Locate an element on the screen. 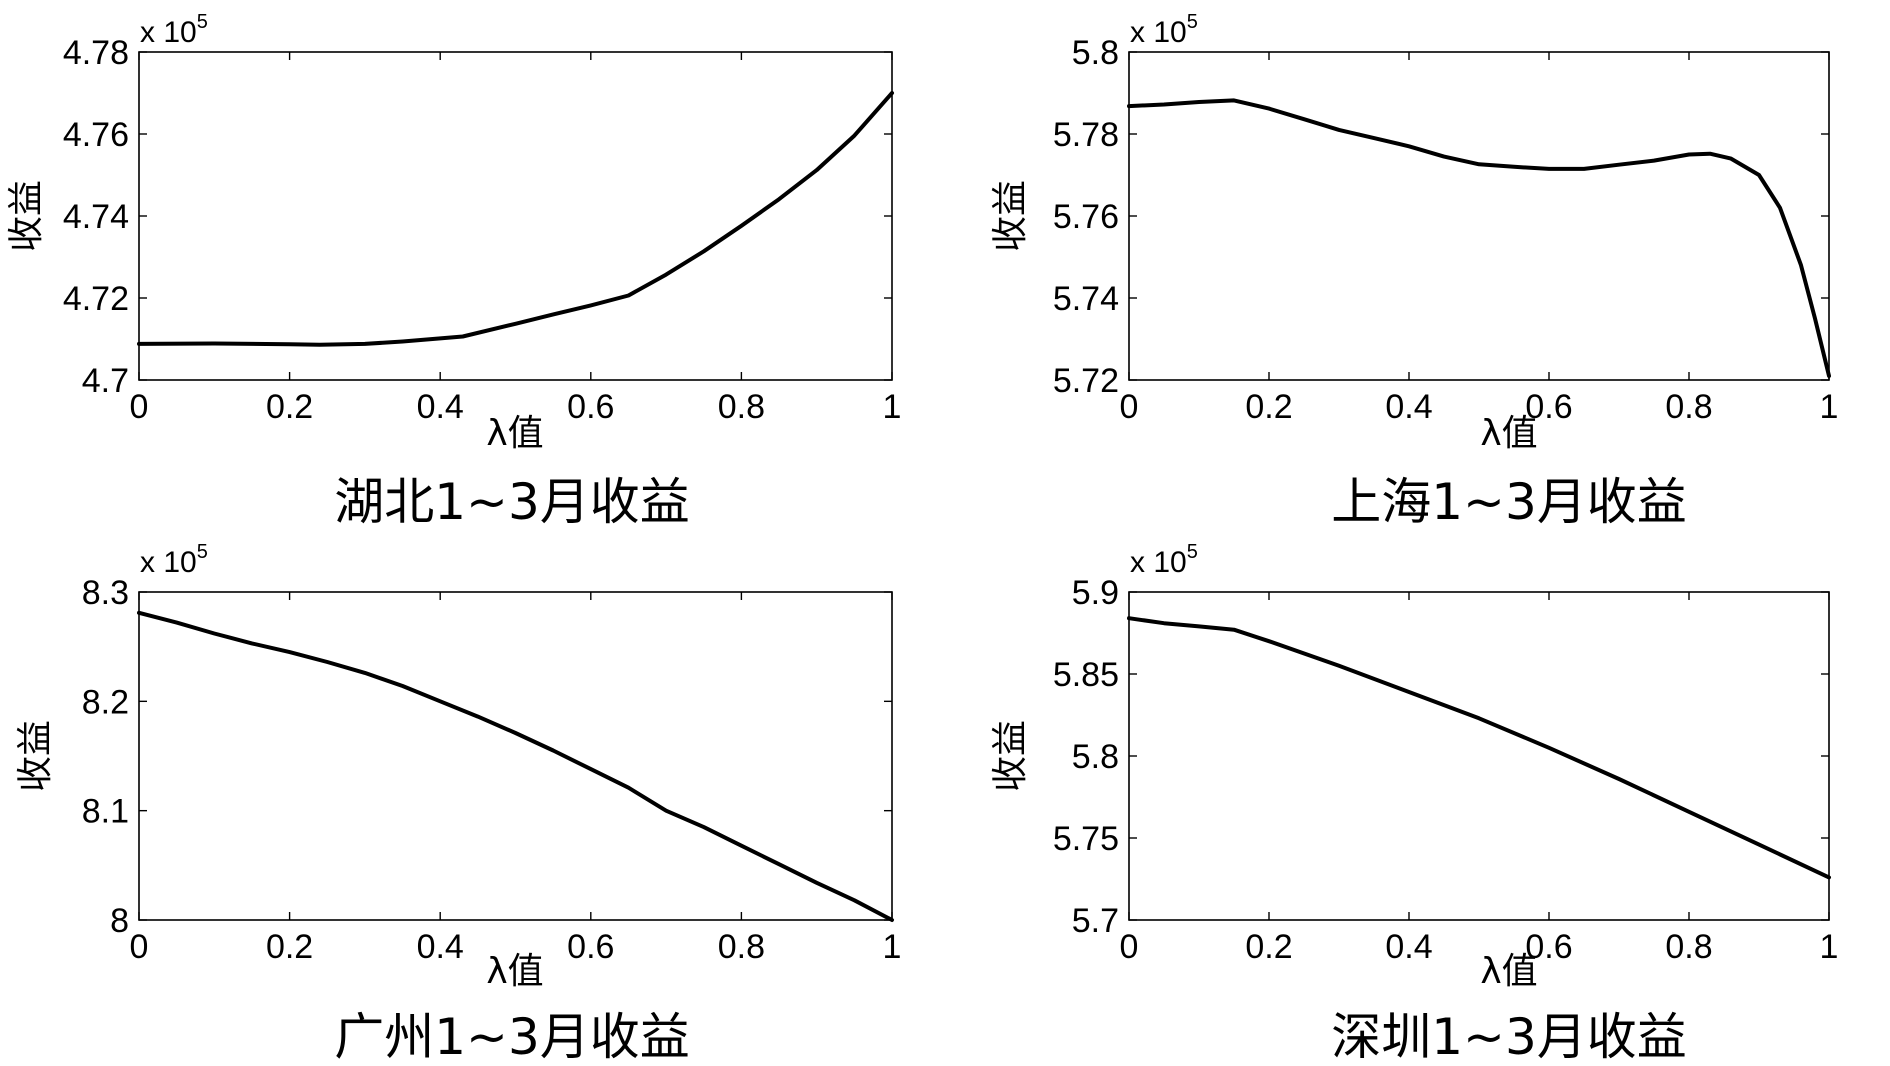  chart-title: 湖北1~3月收益 is located at coordinates (512, 502).